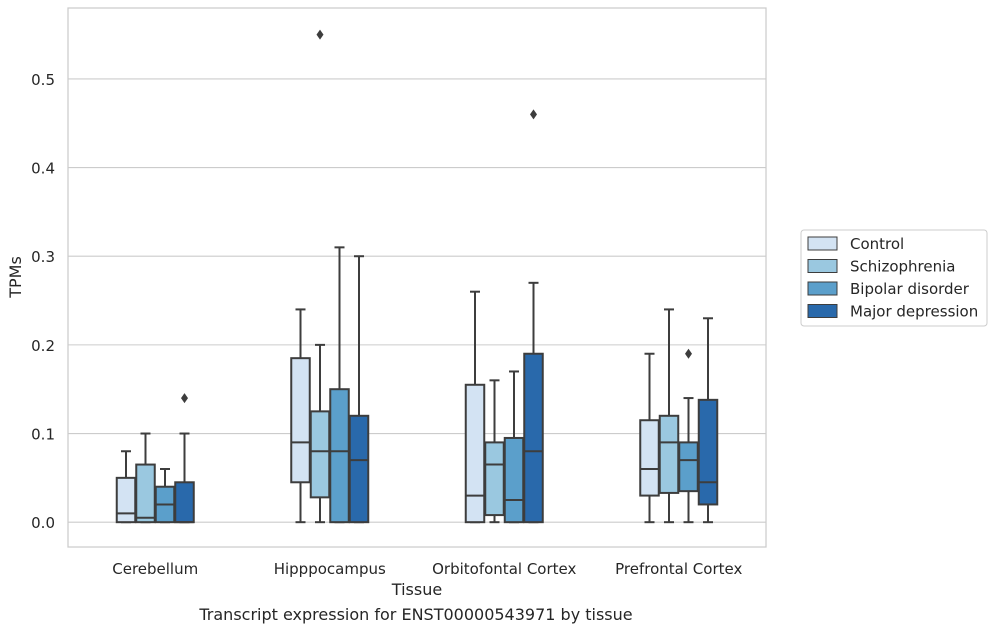 The width and height of the screenshot is (997, 634). Describe the element at coordinates (43, 435) in the screenshot. I see `y-tick-label: 0.1` at that location.